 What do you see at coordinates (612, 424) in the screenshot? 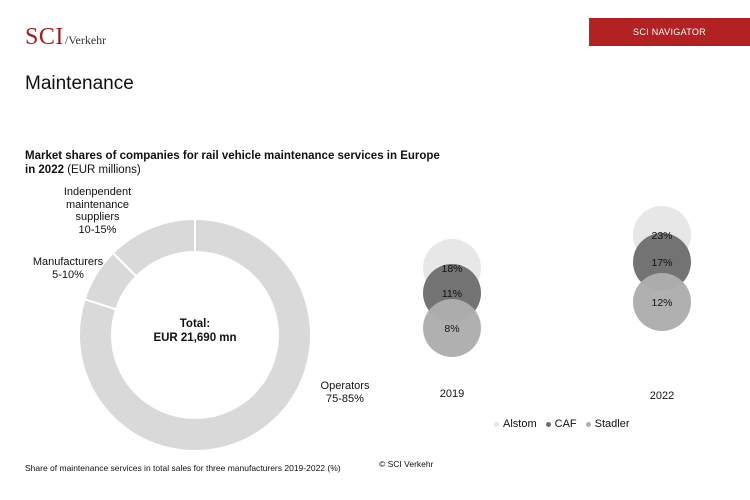
I see `legend-label: Stadler` at bounding box center [612, 424].